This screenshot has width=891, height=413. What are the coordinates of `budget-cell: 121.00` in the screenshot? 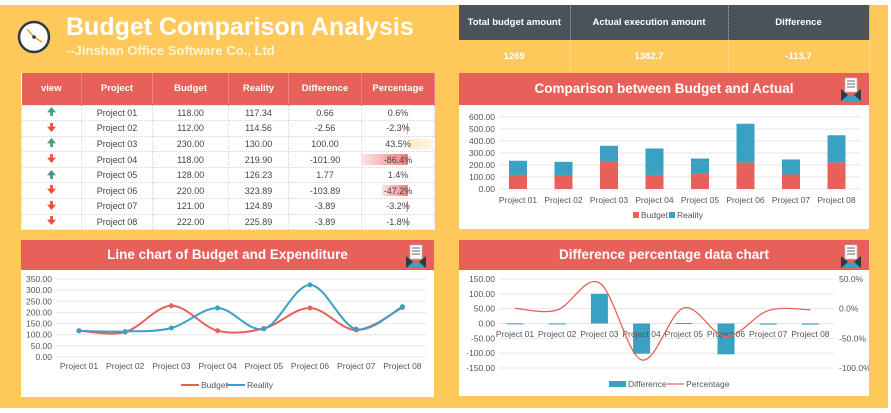 It's located at (190, 206).